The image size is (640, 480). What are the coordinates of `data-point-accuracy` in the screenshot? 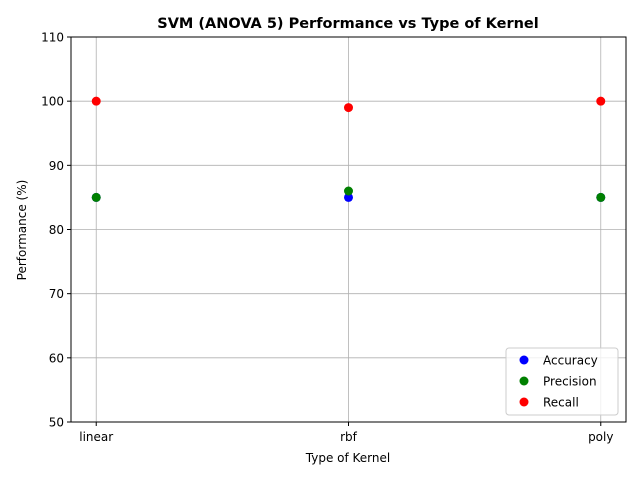 It's located at (348, 197).